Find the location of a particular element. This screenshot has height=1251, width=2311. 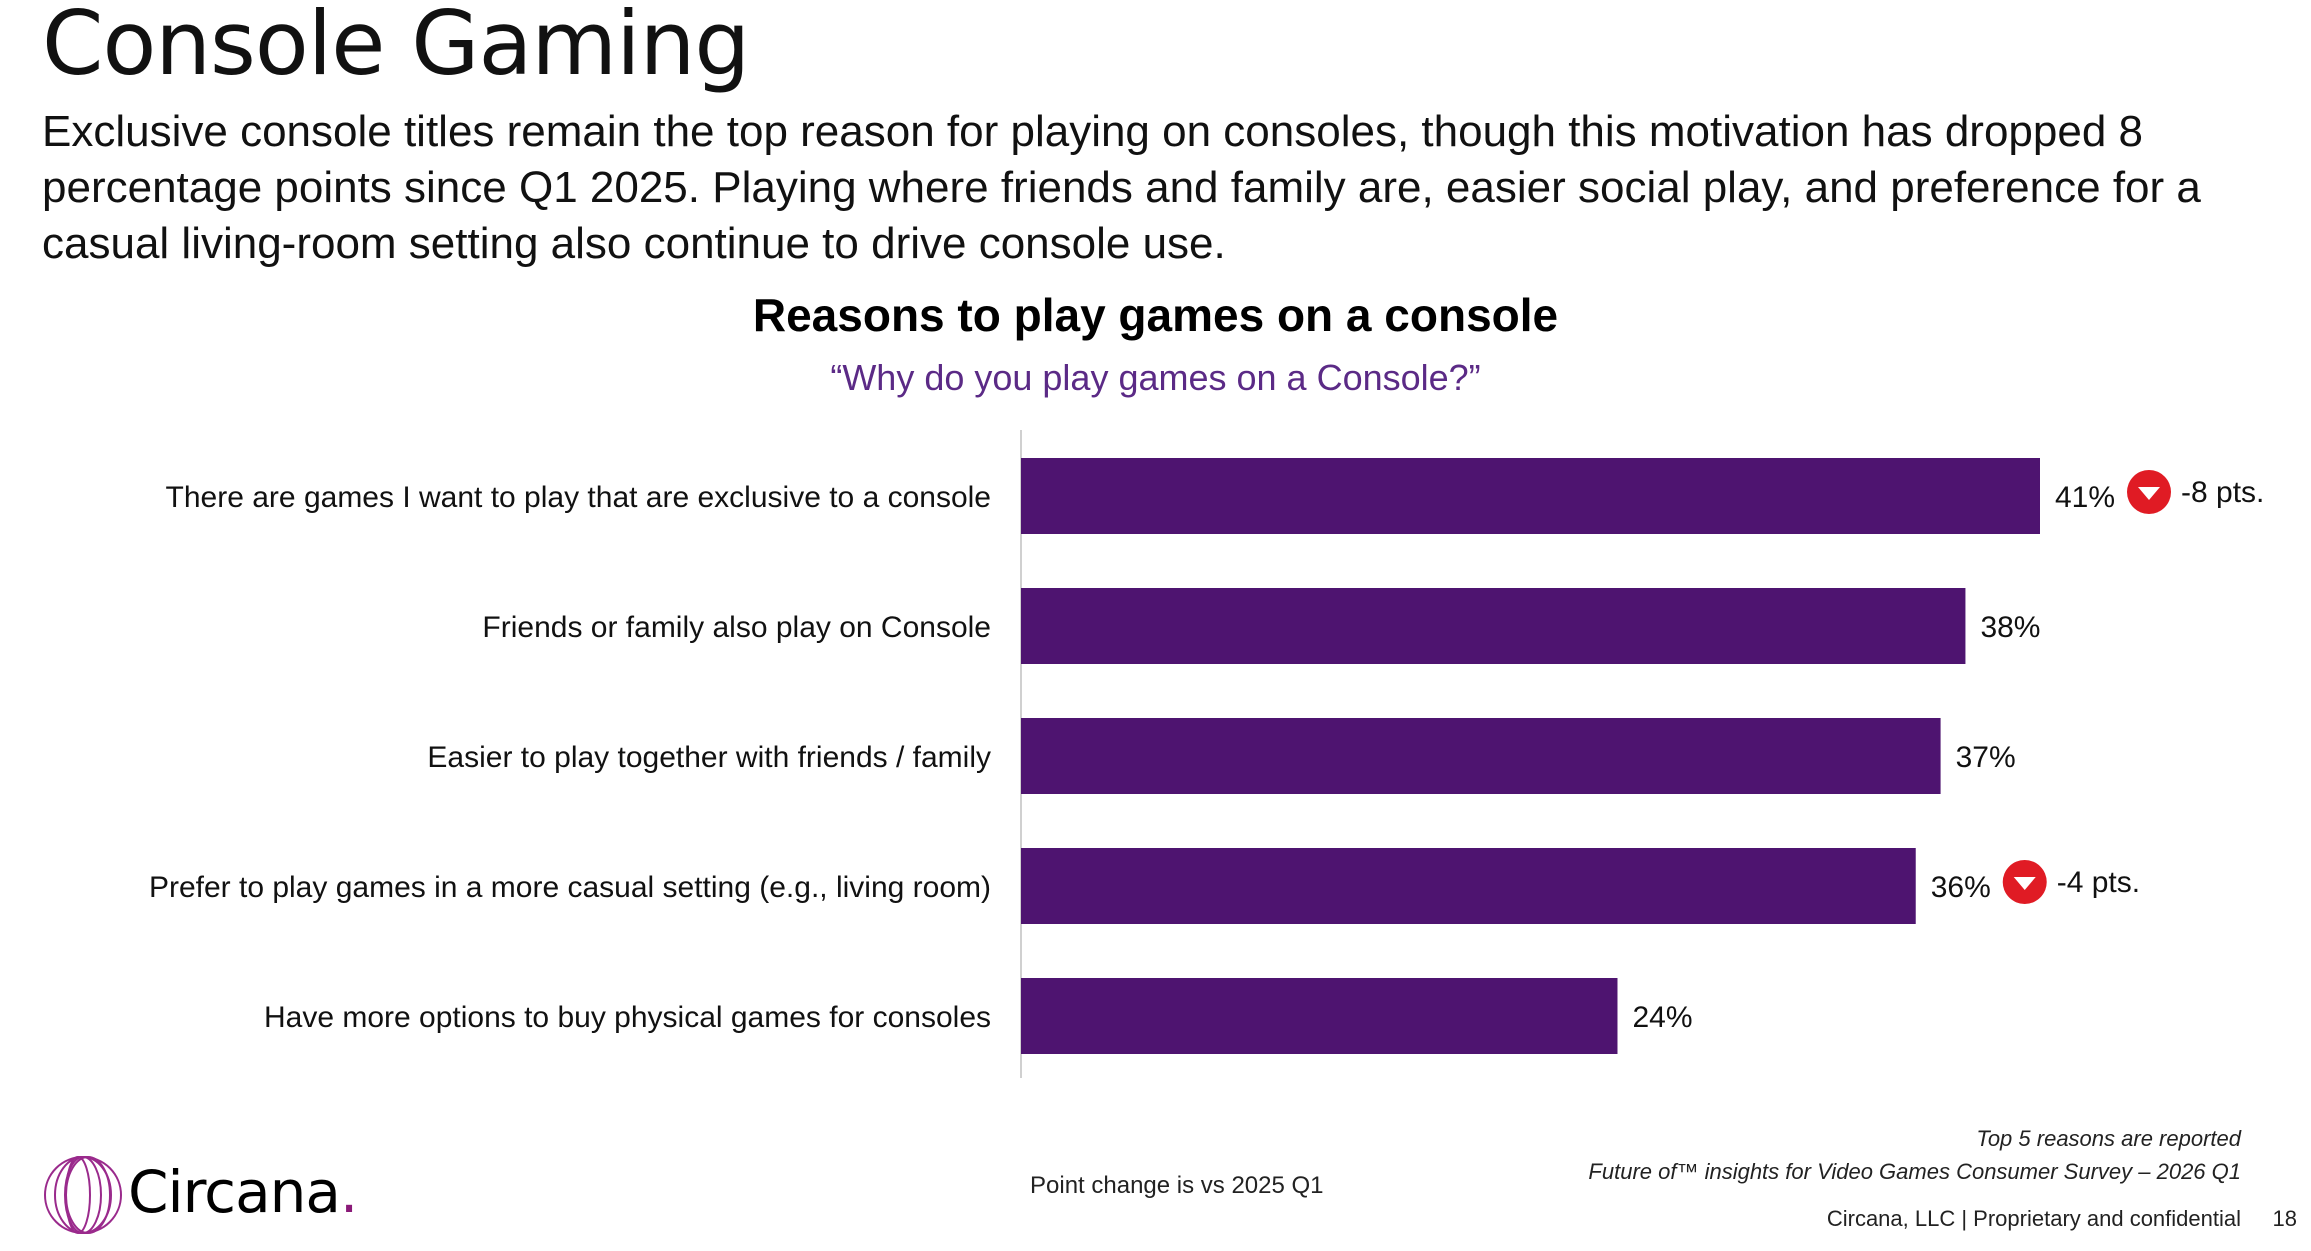

value-label: 37% is located at coordinates (1986, 757).